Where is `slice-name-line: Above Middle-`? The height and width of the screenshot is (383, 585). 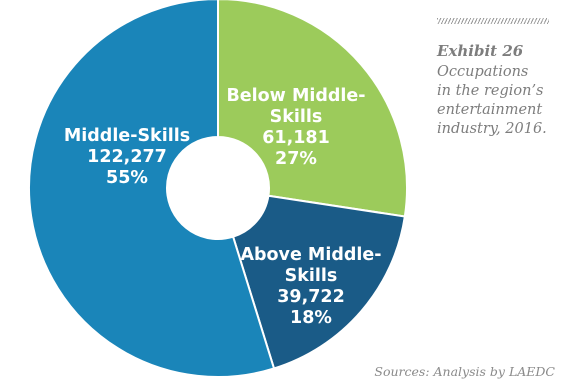 slice-name-line: Above Middle- is located at coordinates (310, 255).